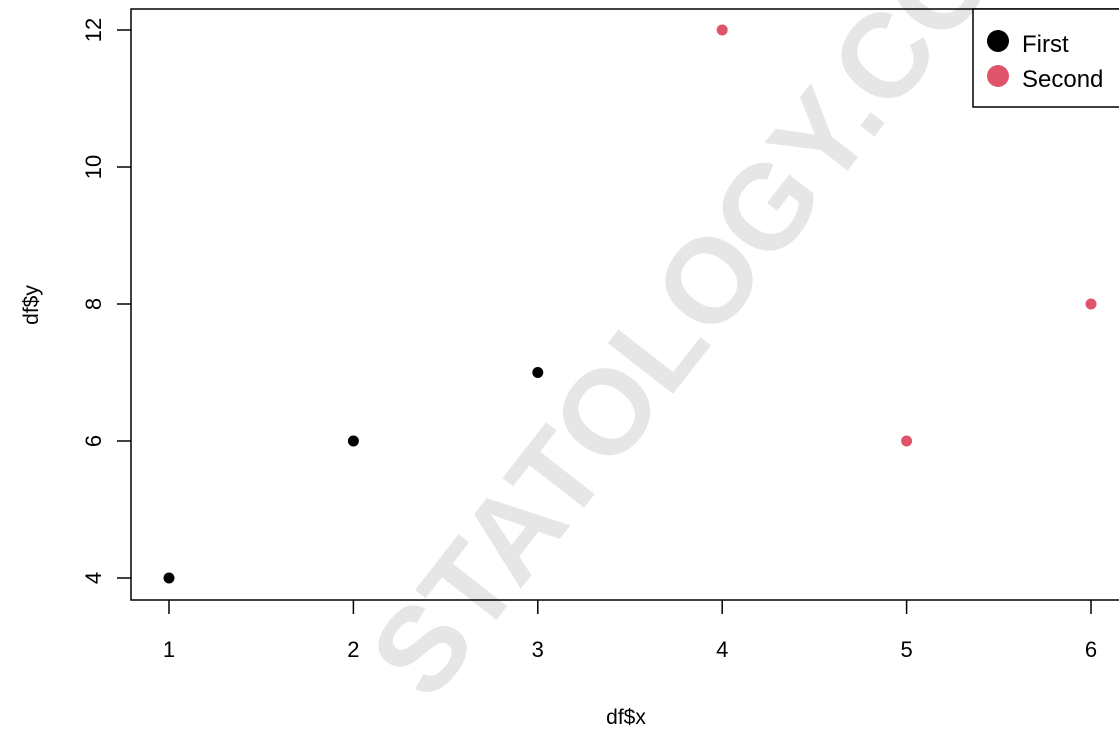 Image resolution: width=1119 pixels, height=736 pixels. What do you see at coordinates (906, 649) in the screenshot?
I see `x-tick-label: 5` at bounding box center [906, 649].